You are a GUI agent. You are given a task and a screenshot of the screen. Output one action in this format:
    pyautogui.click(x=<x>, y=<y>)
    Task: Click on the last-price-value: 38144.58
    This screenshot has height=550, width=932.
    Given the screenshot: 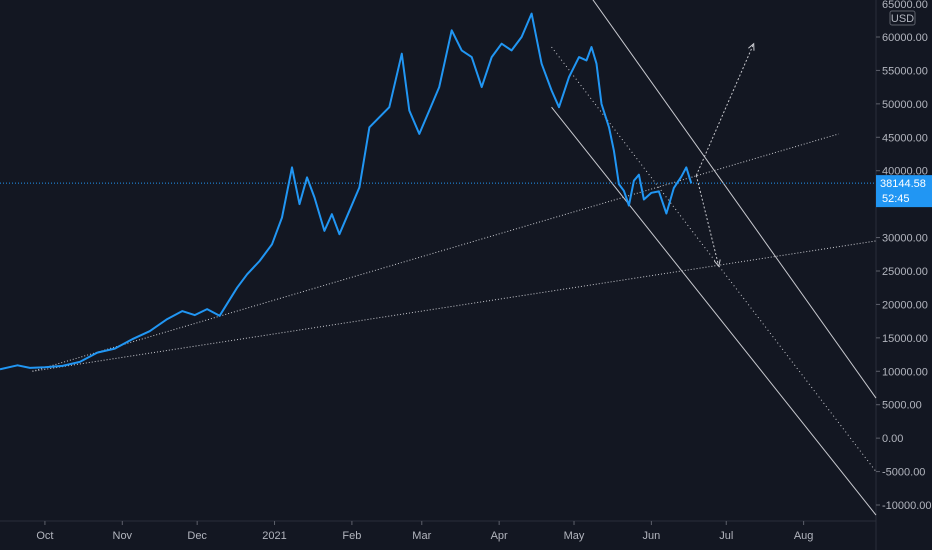 What is the action you would take?
    pyautogui.click(x=903, y=184)
    